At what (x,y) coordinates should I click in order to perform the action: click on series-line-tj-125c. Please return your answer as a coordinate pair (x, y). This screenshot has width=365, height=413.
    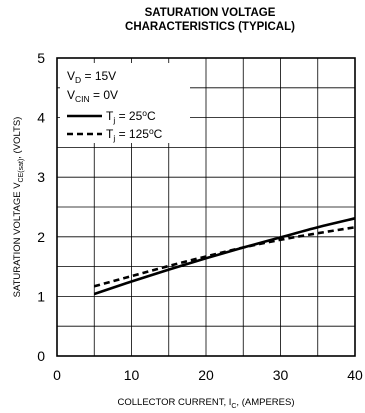
    Looking at the image, I should click on (224, 256).